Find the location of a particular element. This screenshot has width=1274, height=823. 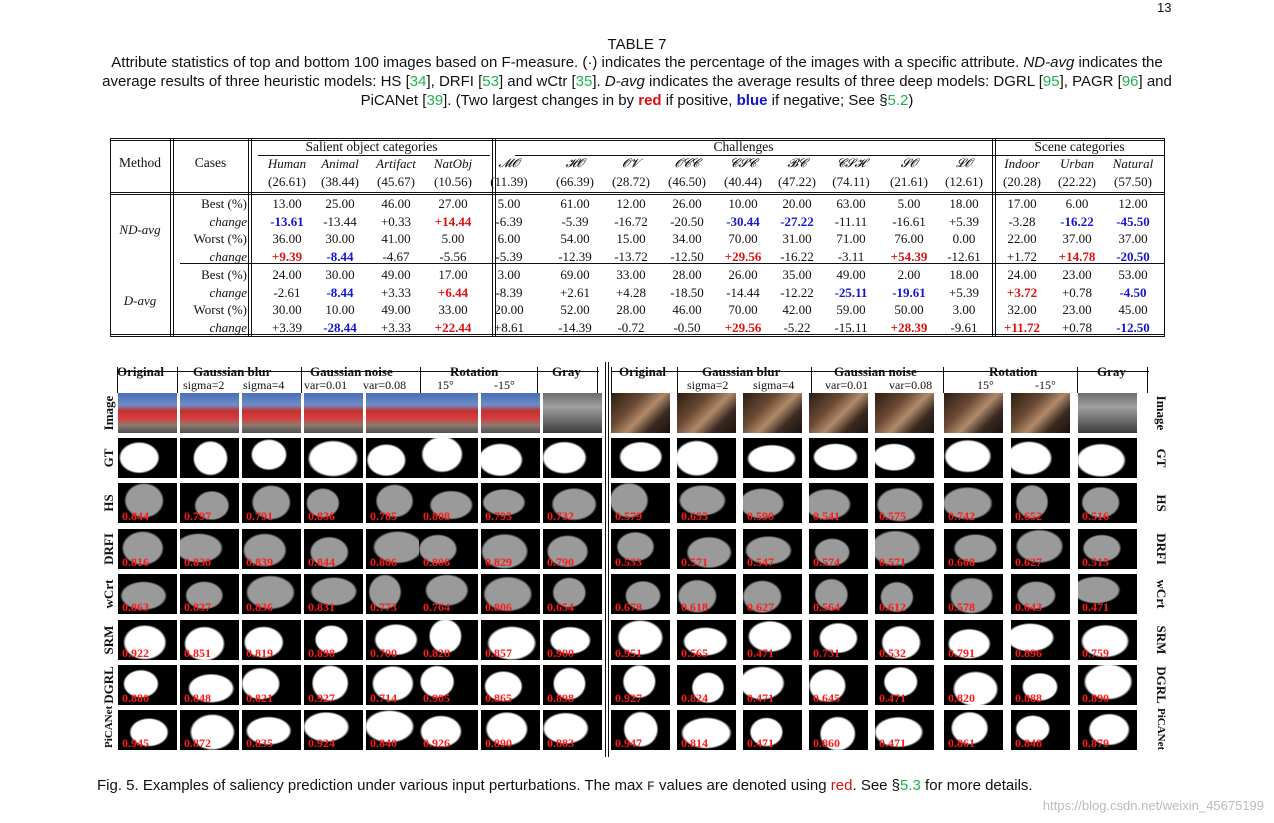

saliency-map: 0.654 is located at coordinates (572, 594).